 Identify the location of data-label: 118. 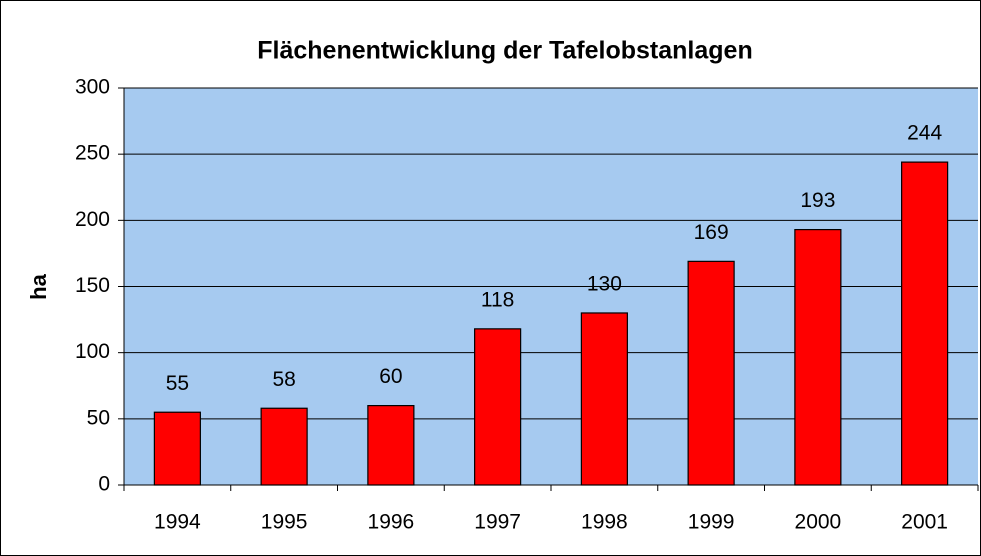
(497, 299).